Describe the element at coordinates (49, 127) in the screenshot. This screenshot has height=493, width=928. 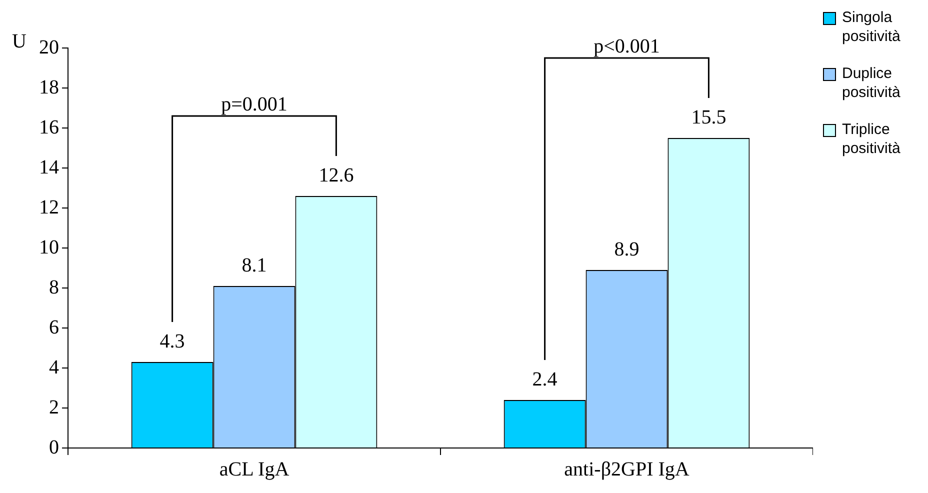
I see `y-tick-label: 16` at that location.